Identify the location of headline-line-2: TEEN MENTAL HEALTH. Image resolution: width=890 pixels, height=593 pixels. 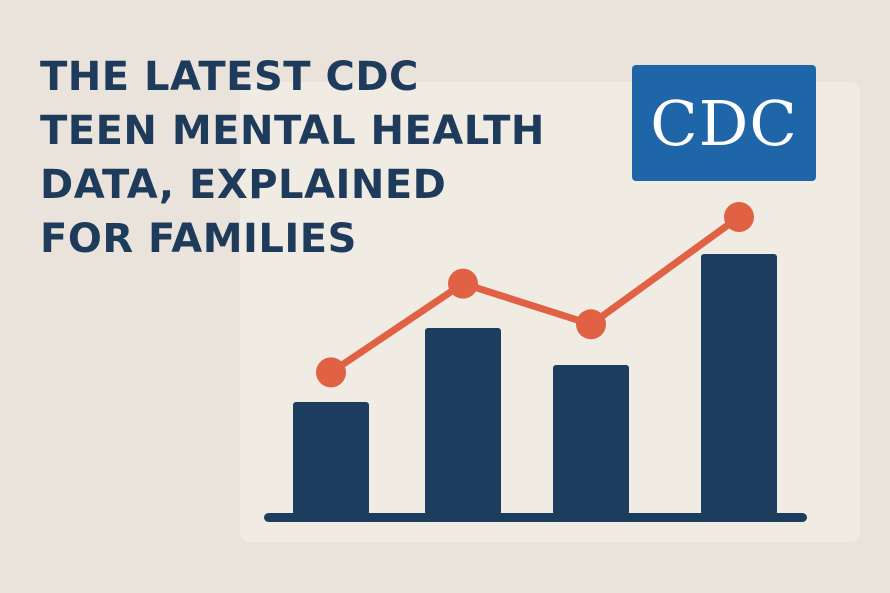
(292, 131).